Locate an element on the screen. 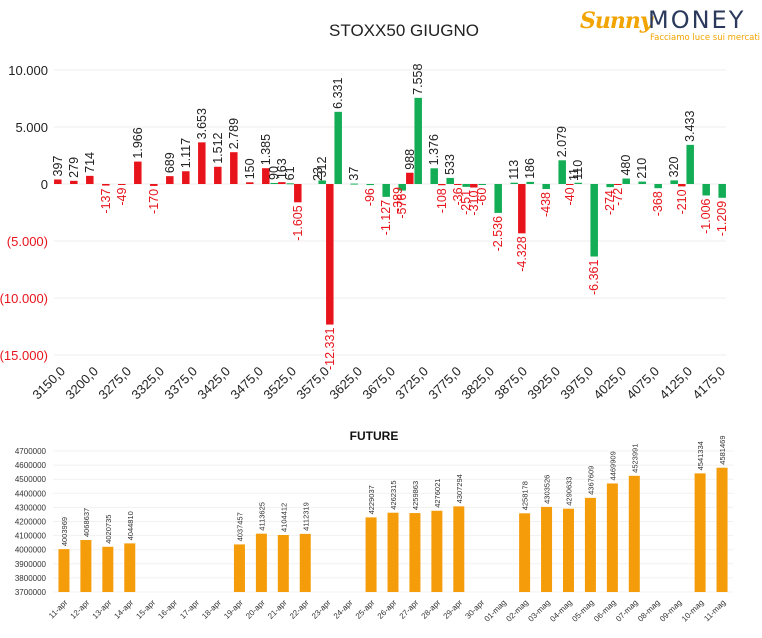 This screenshot has width=762, height=638. x-tick-label: 21-apr is located at coordinates (277, 609).